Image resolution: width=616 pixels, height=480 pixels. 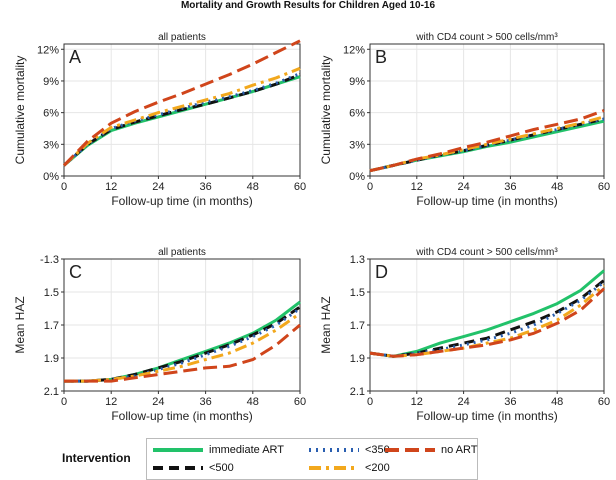 I want to click on legend-title: Intervention, so click(x=96, y=458).